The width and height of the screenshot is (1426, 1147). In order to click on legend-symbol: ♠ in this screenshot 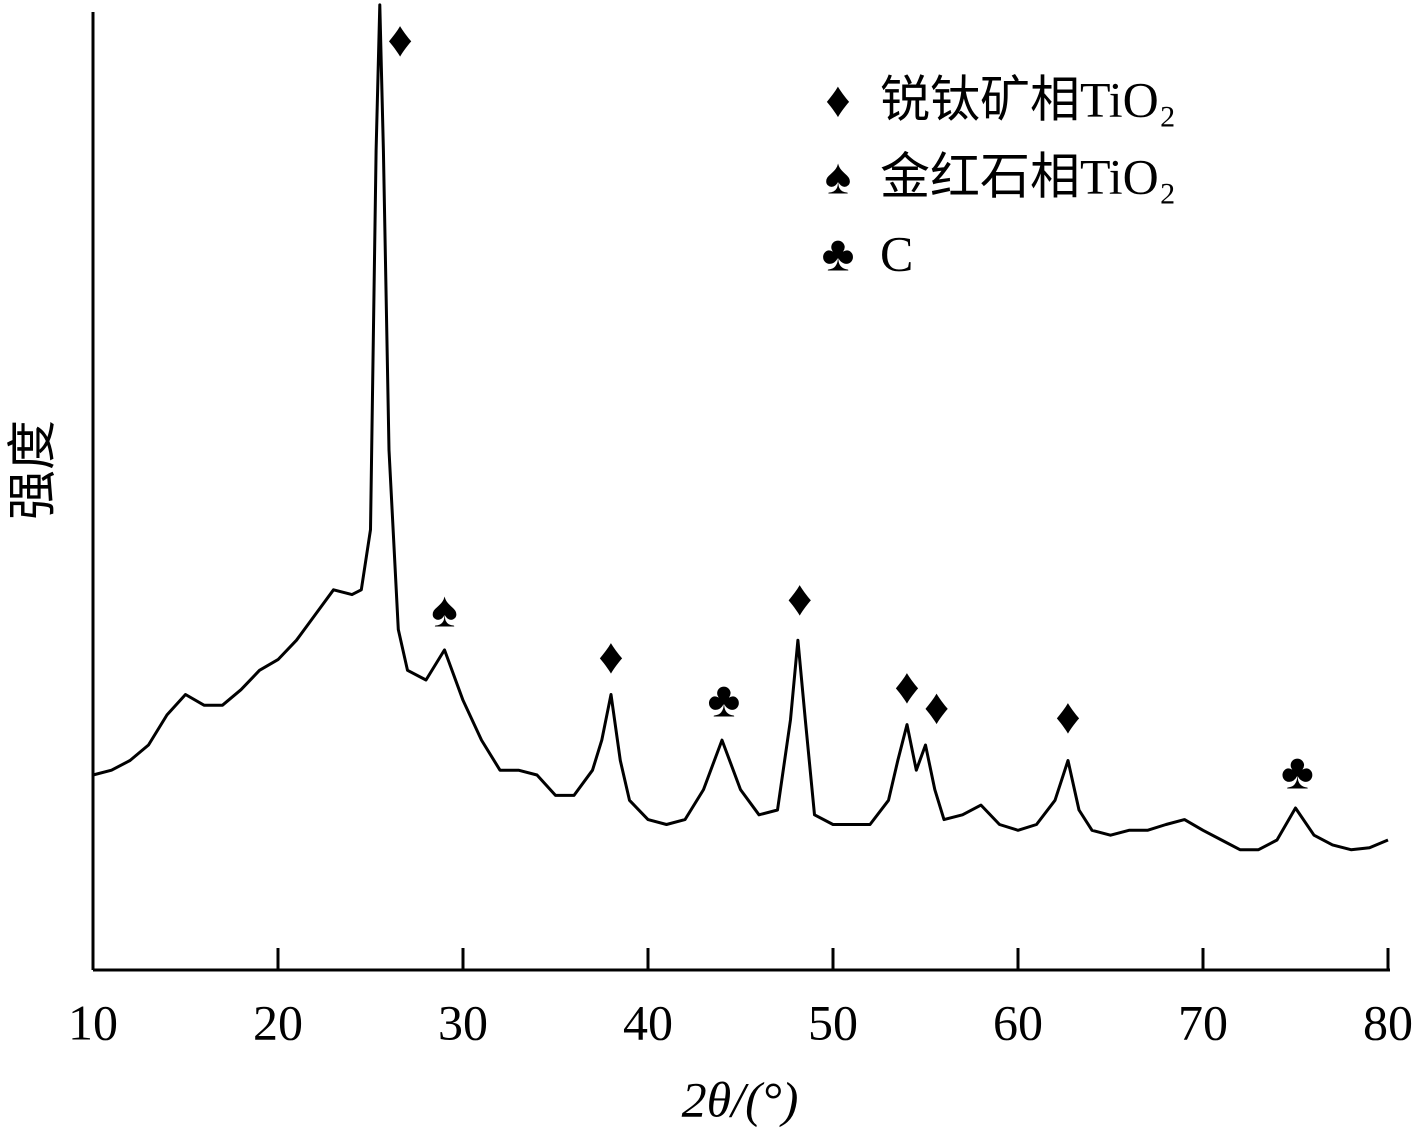, I will do `click(838, 176)`.